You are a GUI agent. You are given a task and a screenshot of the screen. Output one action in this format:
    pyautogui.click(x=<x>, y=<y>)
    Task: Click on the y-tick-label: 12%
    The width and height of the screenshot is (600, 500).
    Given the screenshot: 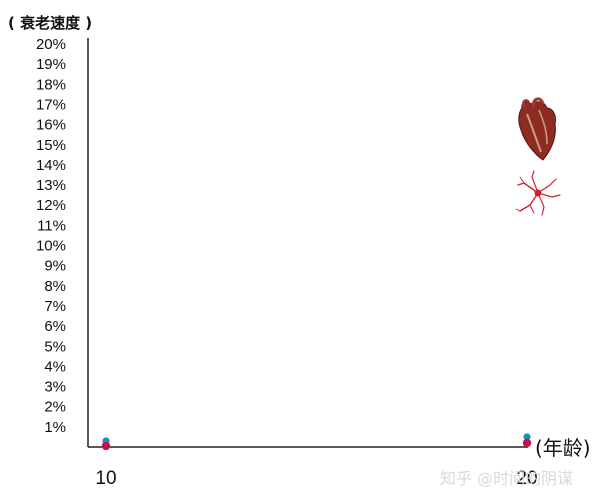 What is the action you would take?
    pyautogui.click(x=51, y=205)
    